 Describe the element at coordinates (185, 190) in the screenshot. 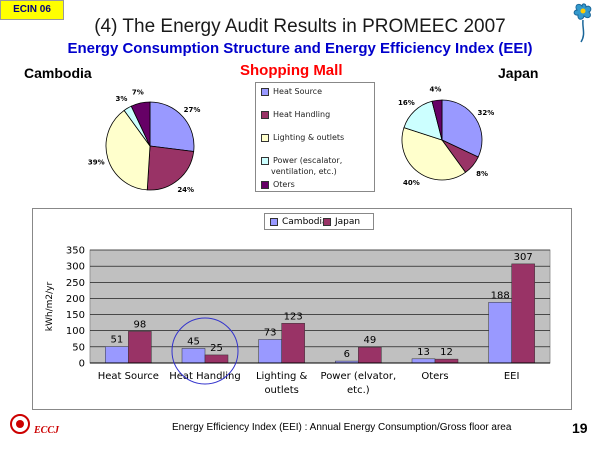

I see `pie-value-label: 24%` at that location.